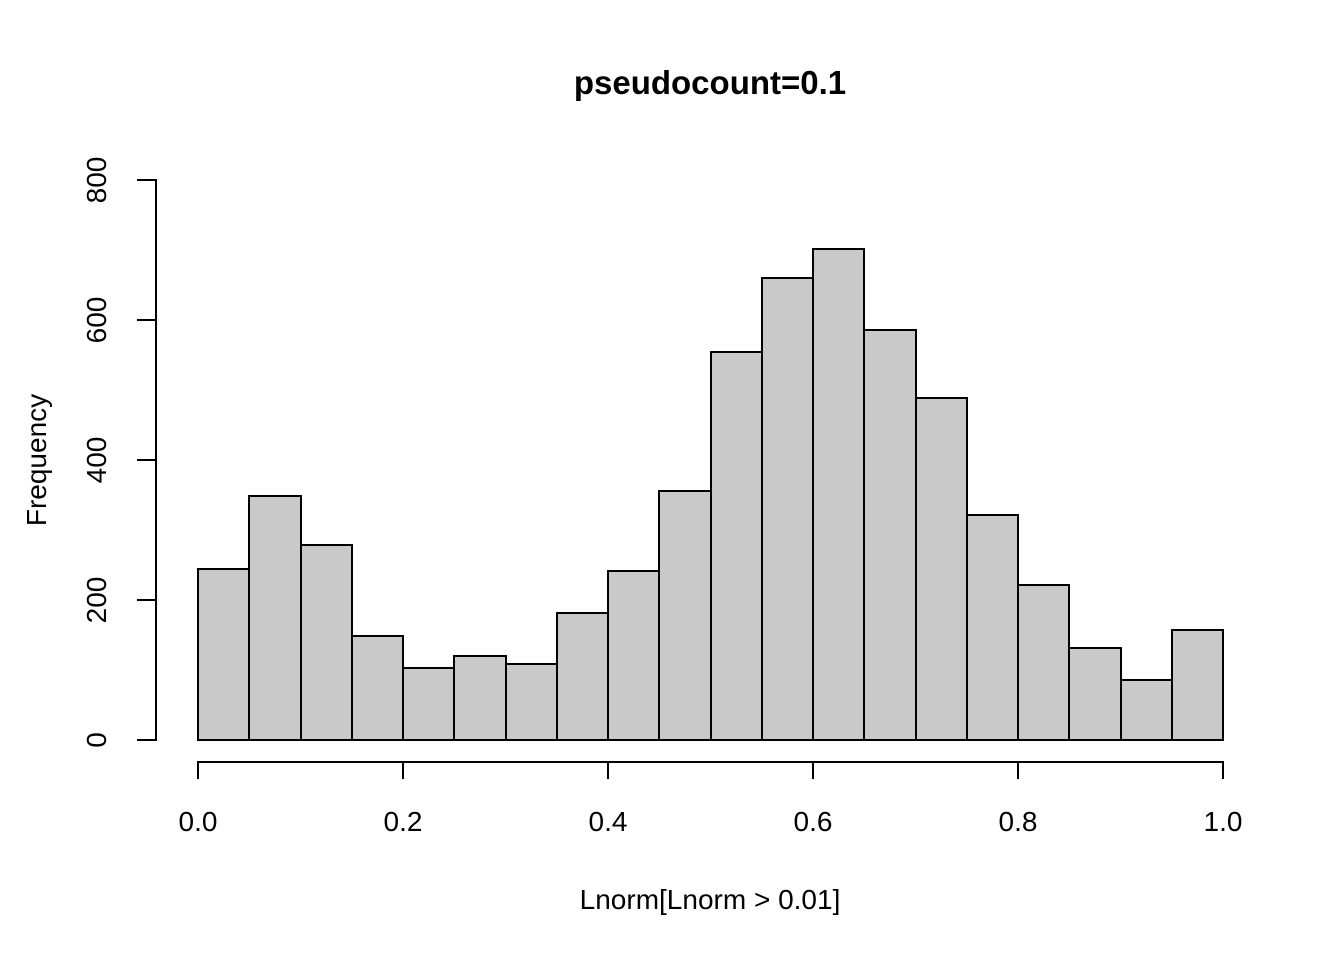 This screenshot has height=960, width=1344. I want to click on y-axis-line, so click(156, 460).